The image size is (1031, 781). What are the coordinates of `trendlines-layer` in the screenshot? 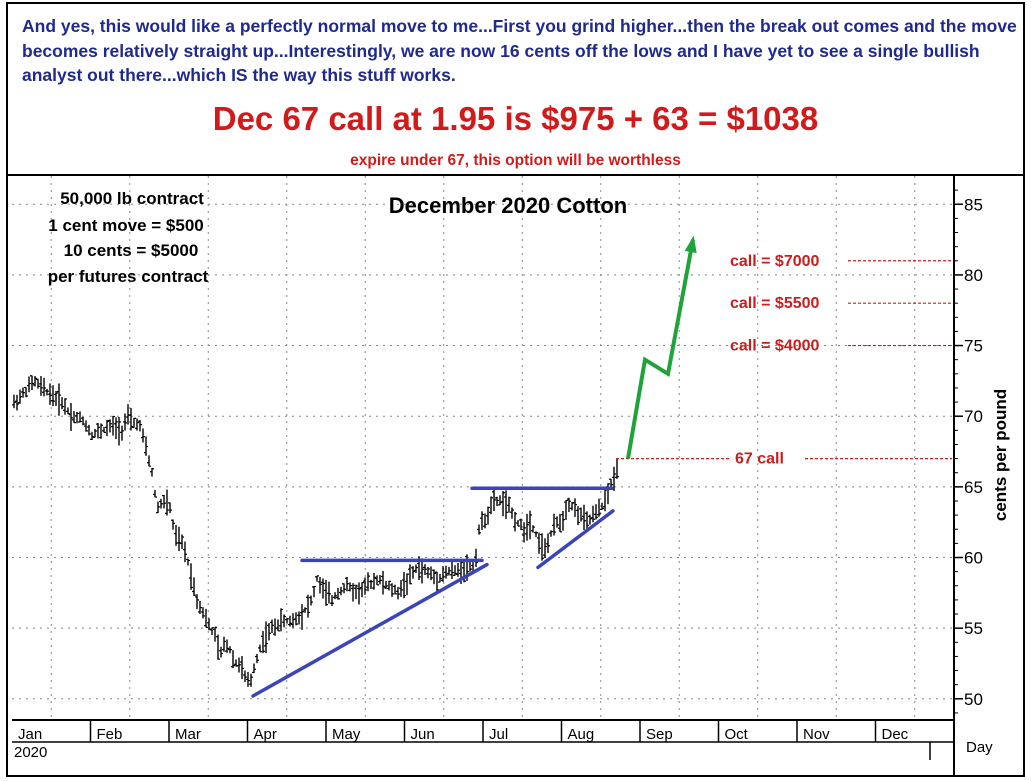 It's located at (433, 592).